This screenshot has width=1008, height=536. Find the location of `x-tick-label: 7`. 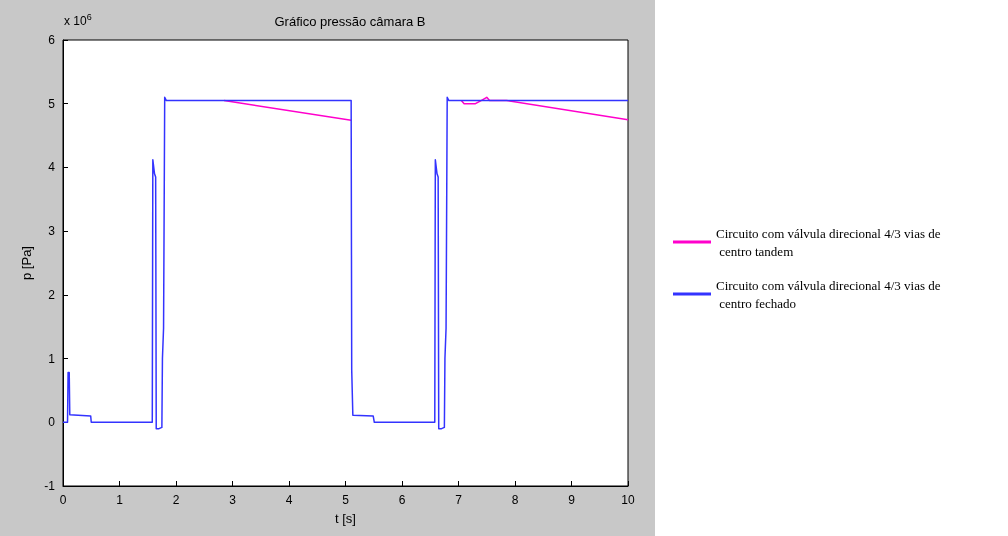

x-tick-label: 7 is located at coordinates (459, 500).